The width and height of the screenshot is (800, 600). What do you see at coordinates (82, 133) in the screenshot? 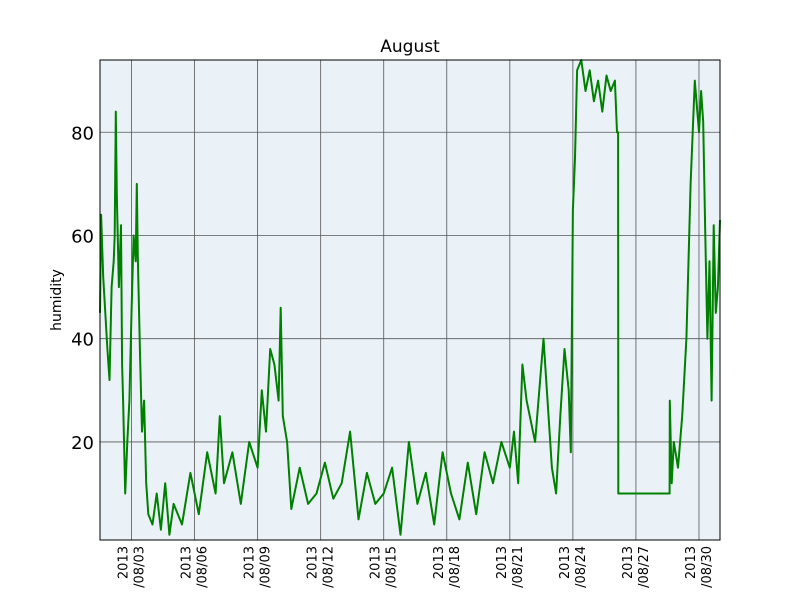
I see `y-tick-label: 80` at bounding box center [82, 133].